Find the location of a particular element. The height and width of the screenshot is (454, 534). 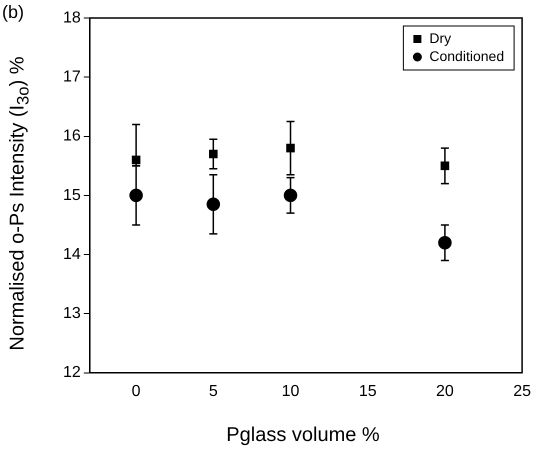

y-tick-label: 12 is located at coordinates (72, 373).